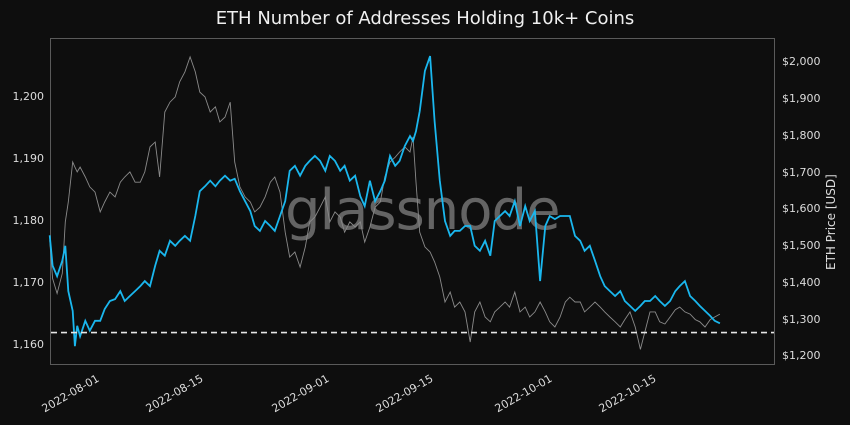 This screenshot has height=425, width=850. I want to click on right-axis-label: ETH Price [USD], so click(831, 222).